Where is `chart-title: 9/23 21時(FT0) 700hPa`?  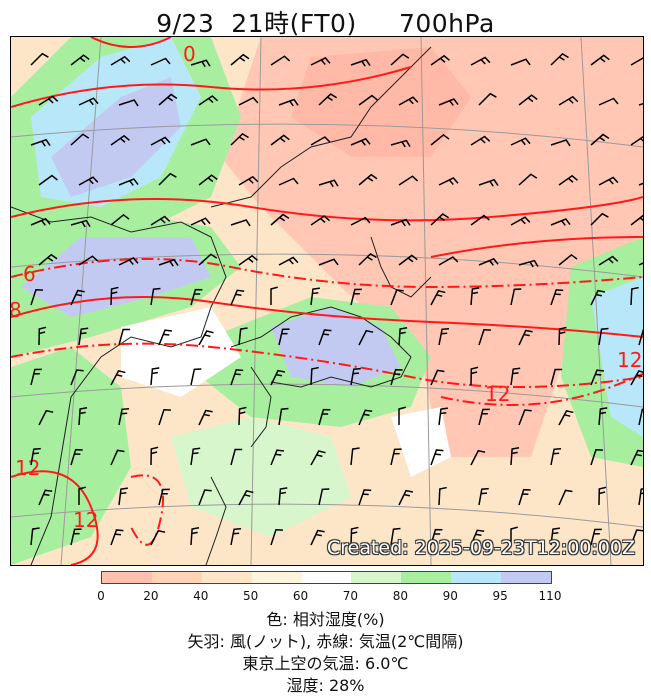
chart-title: 9/23 21時(FT0) 700hPa is located at coordinates (325, 22).